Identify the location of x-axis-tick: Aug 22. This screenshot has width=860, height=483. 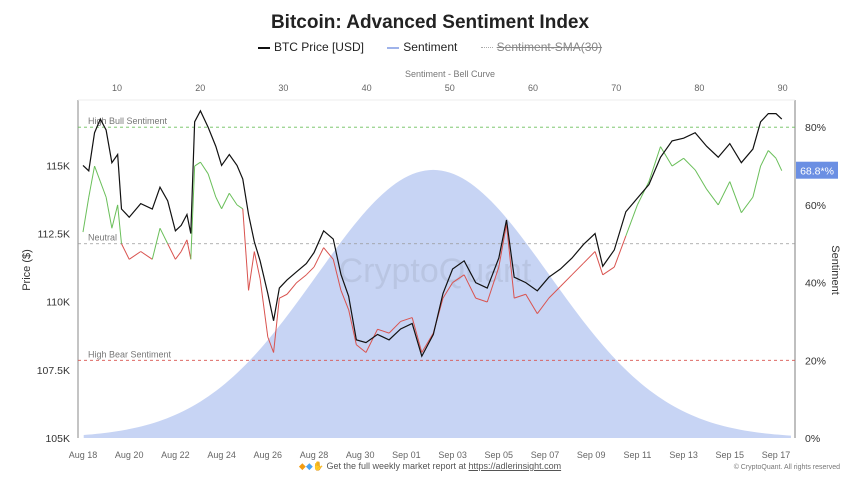
(175, 455).